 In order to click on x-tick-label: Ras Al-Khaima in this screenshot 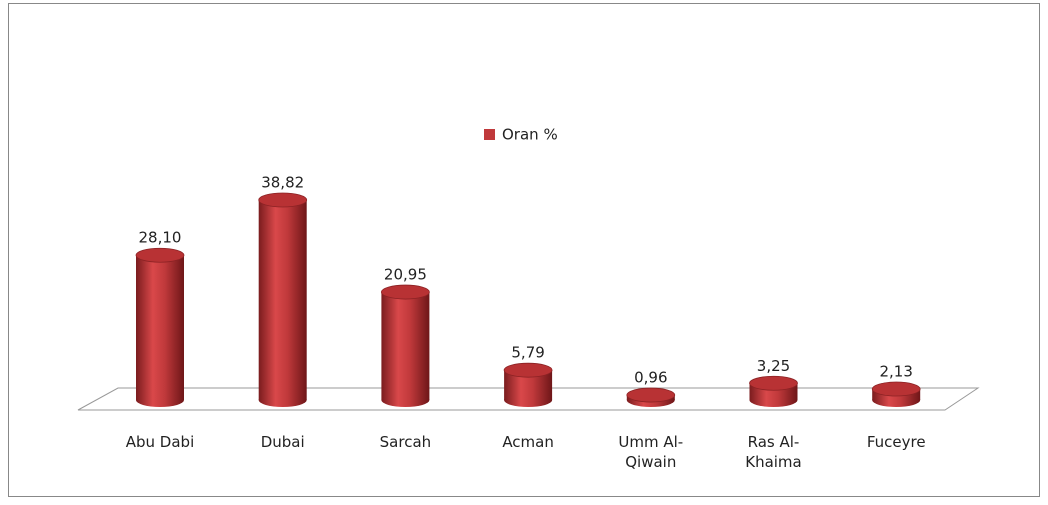, I will do `click(773, 452)`.